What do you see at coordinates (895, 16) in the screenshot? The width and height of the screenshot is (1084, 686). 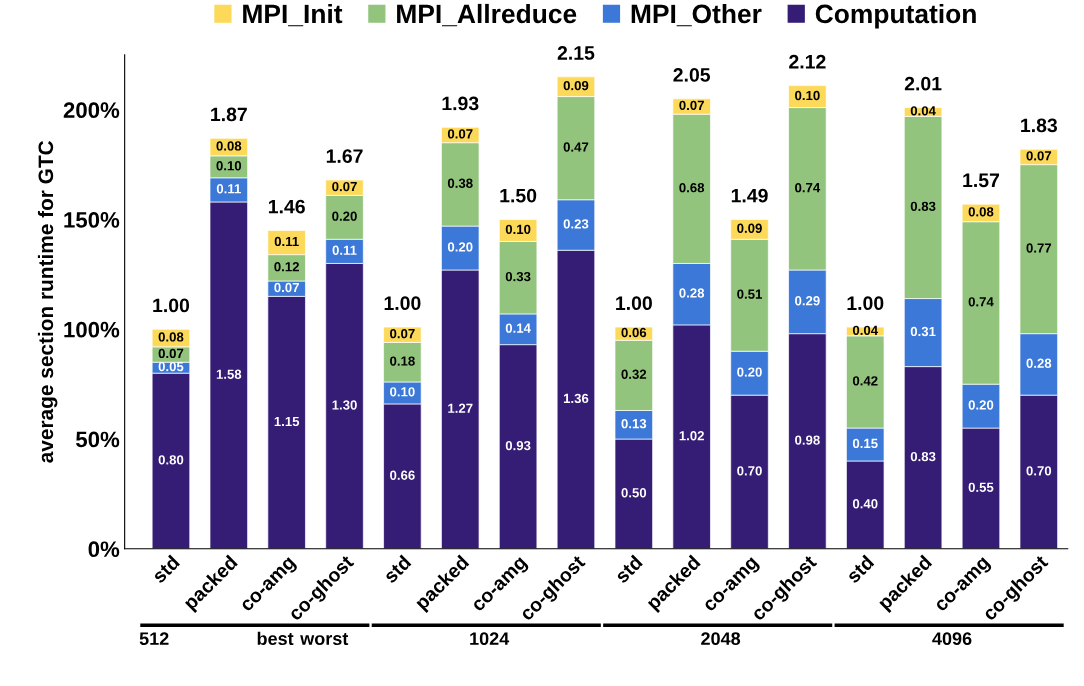 I see `legend-label: Computation` at bounding box center [895, 16].